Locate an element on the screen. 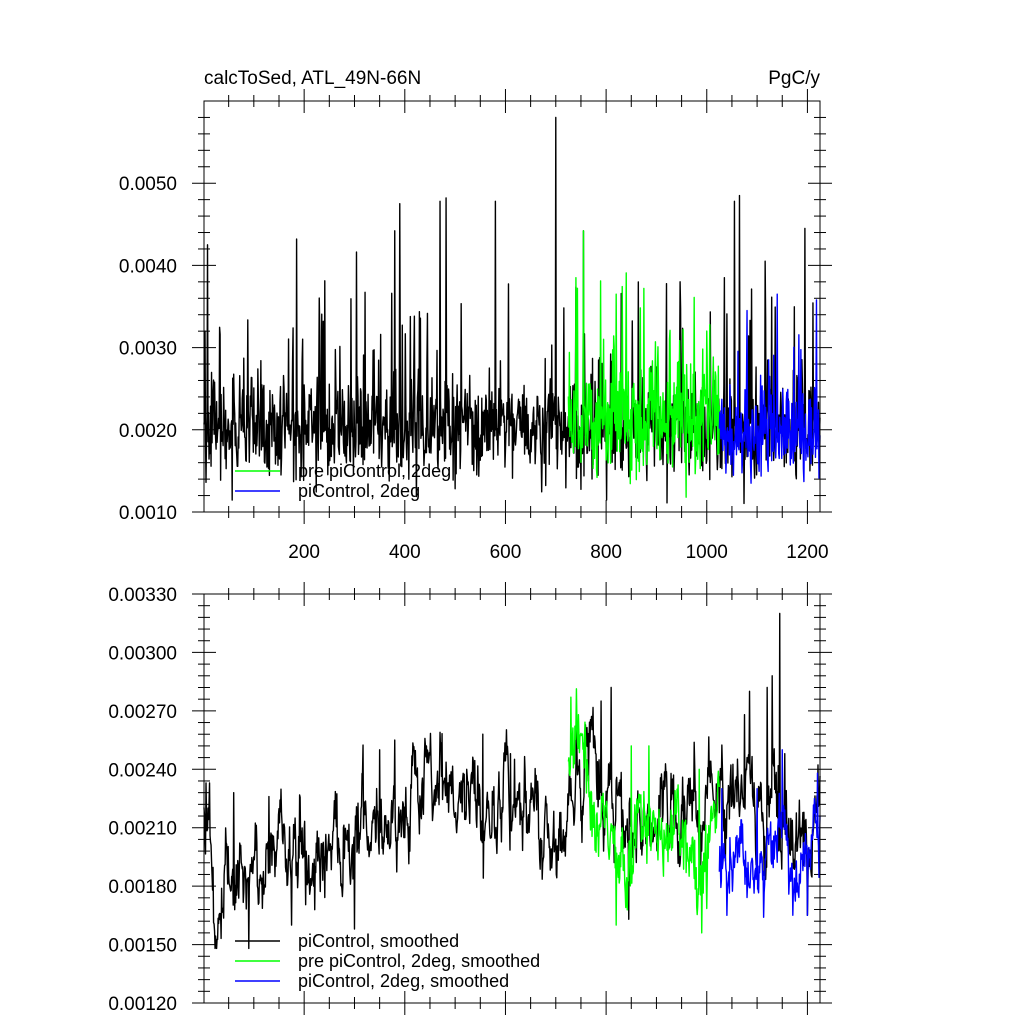 Image resolution: width=1024 pixels, height=1024 pixels. chart-title: calcToSed, ATL_49N-66N is located at coordinates (312, 78).